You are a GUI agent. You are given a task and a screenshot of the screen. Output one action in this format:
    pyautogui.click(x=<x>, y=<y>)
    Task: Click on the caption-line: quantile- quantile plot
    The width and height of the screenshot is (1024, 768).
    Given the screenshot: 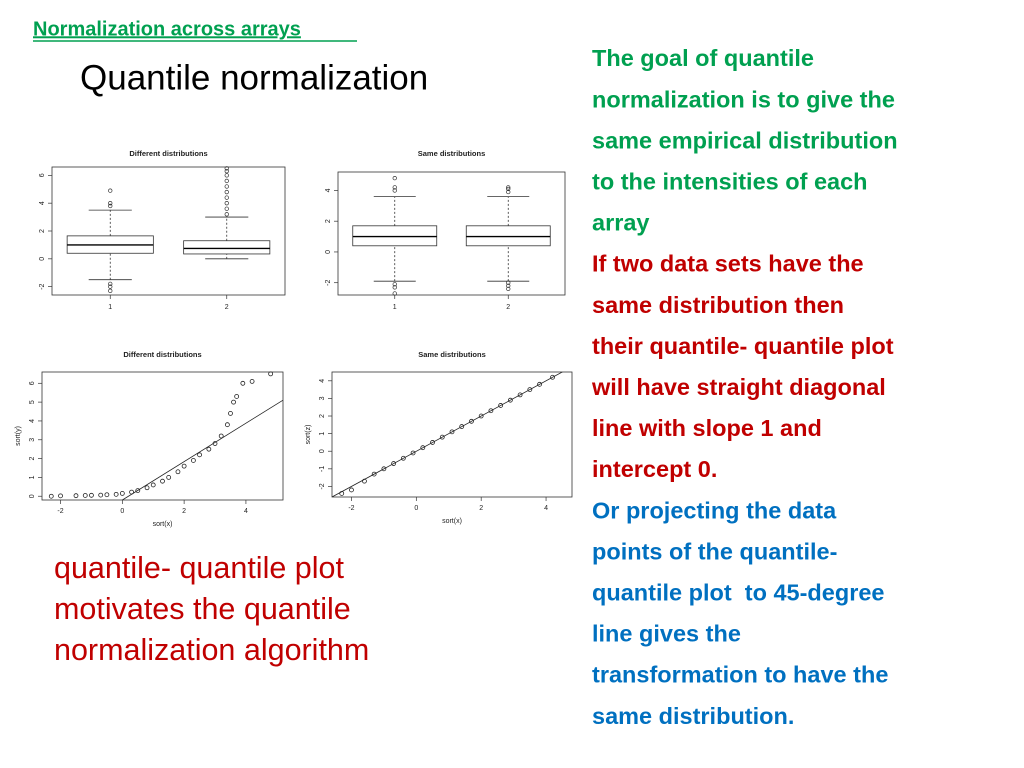 What is the action you would take?
    pyautogui.click(x=199, y=568)
    